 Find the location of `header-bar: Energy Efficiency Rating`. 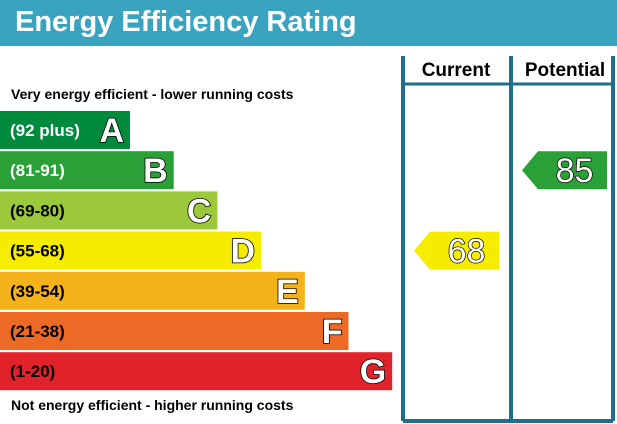

header-bar: Energy Efficiency Rating is located at coordinates (308, 23).